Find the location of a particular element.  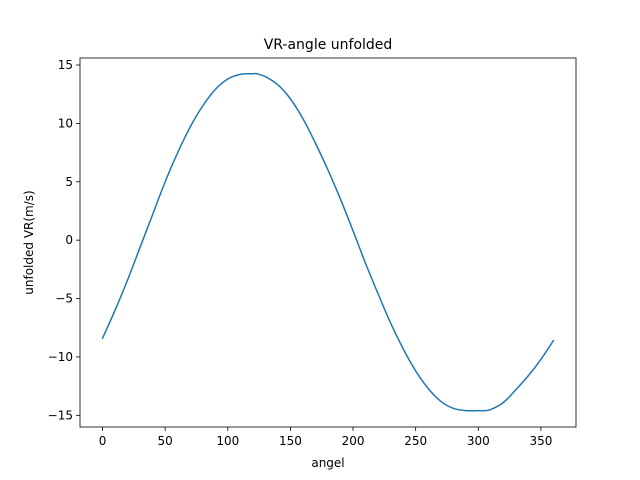

y-tick-label: 5 is located at coordinates (69, 182).